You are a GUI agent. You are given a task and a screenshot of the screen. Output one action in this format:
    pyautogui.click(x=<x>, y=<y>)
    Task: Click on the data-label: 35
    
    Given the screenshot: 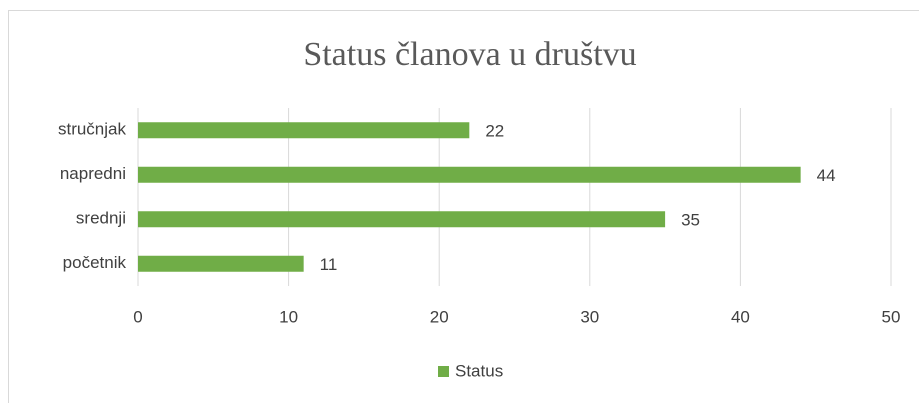 What is the action you would take?
    pyautogui.click(x=690, y=220)
    